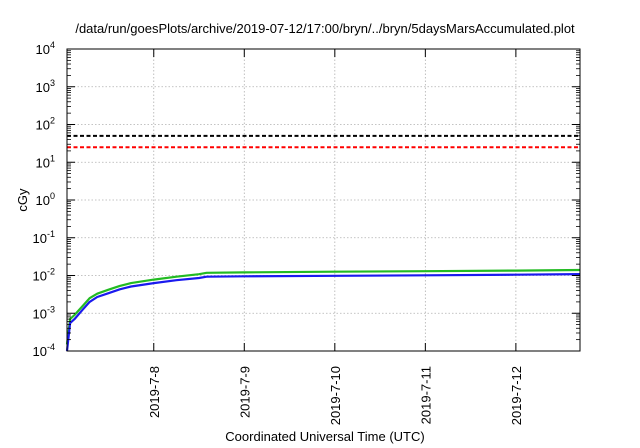 The height and width of the screenshot is (448, 640). I want to click on y-tick-label: 10⁻¹, so click(44, 237).